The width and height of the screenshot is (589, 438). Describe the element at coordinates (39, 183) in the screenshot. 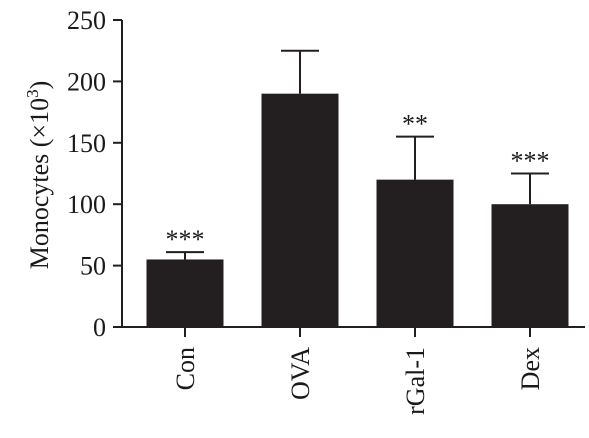

I see `y-axis-title-main: Monocytes (×10` at that location.